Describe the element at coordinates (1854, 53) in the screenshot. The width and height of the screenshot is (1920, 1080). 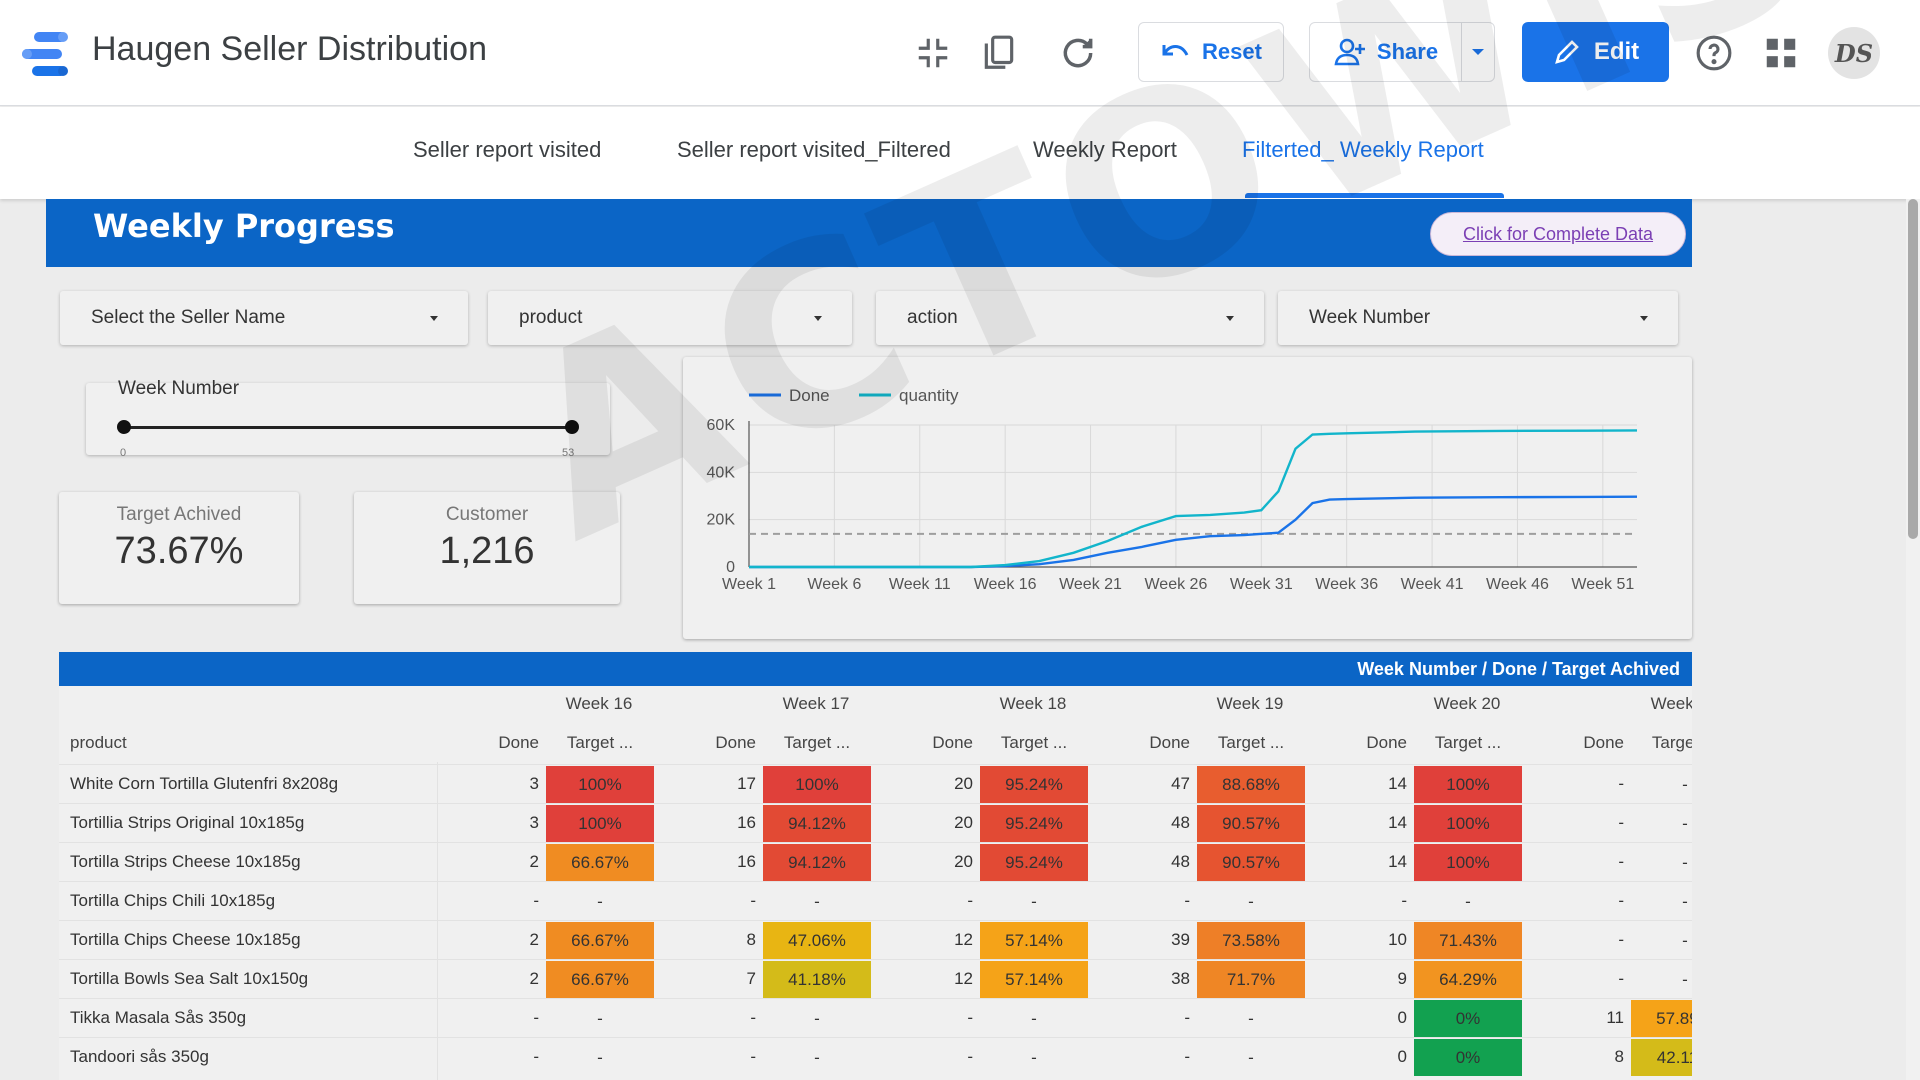
I see `user-avatar: DS` at that location.